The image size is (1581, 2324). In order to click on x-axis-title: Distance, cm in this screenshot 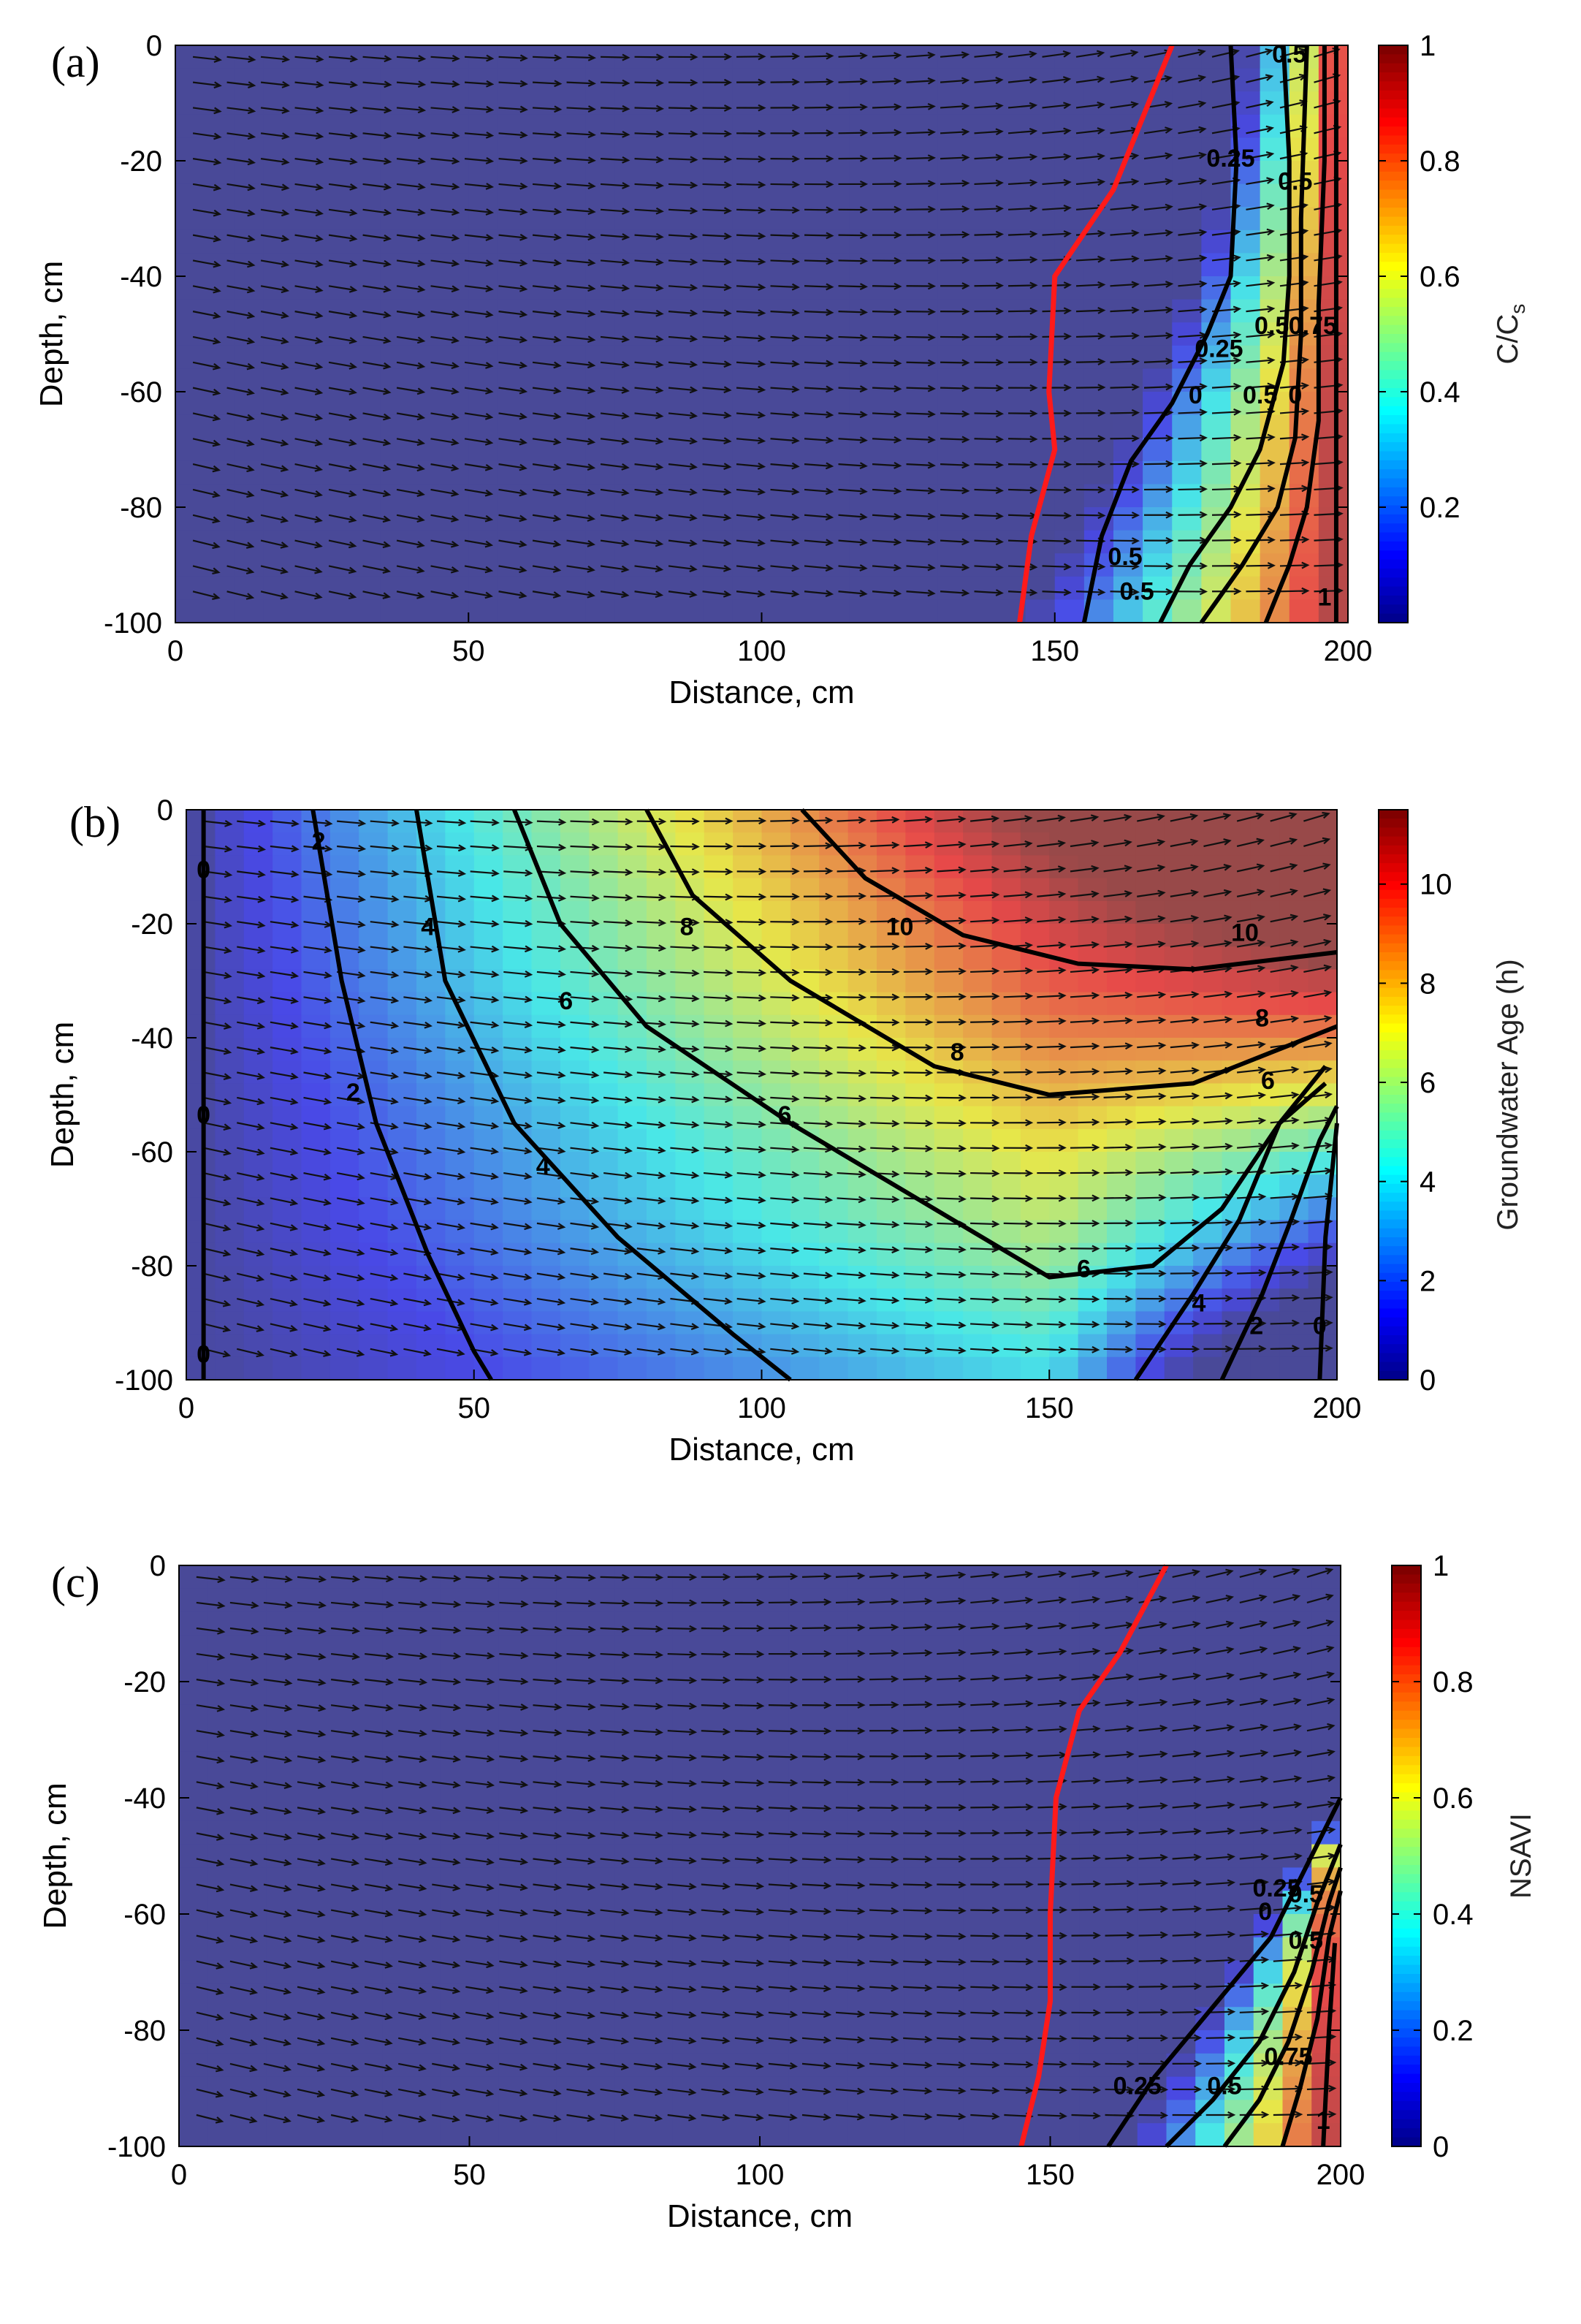, I will do `click(761, 1449)`.